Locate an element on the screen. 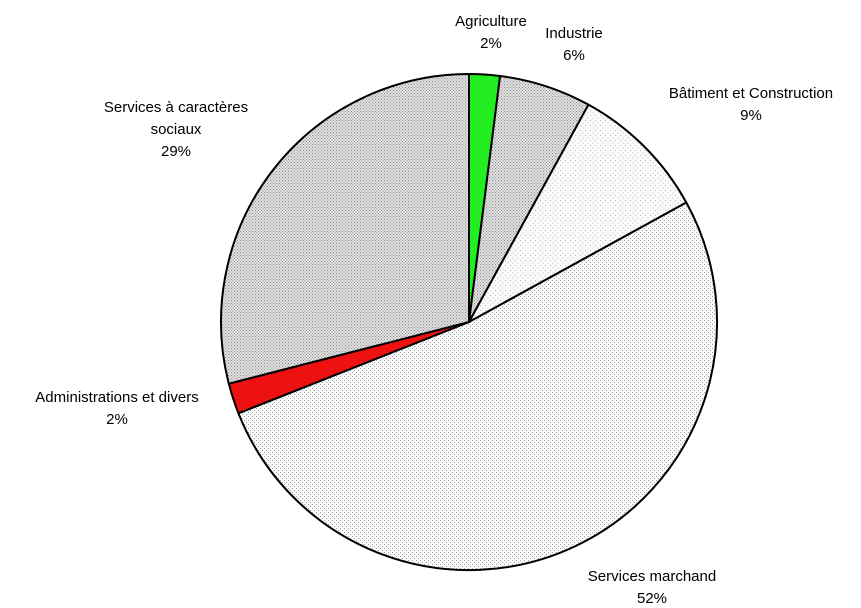  slice-label-services-a-caracteres-sociaux: Services à caractères sociaux 29% is located at coordinates (176, 129).